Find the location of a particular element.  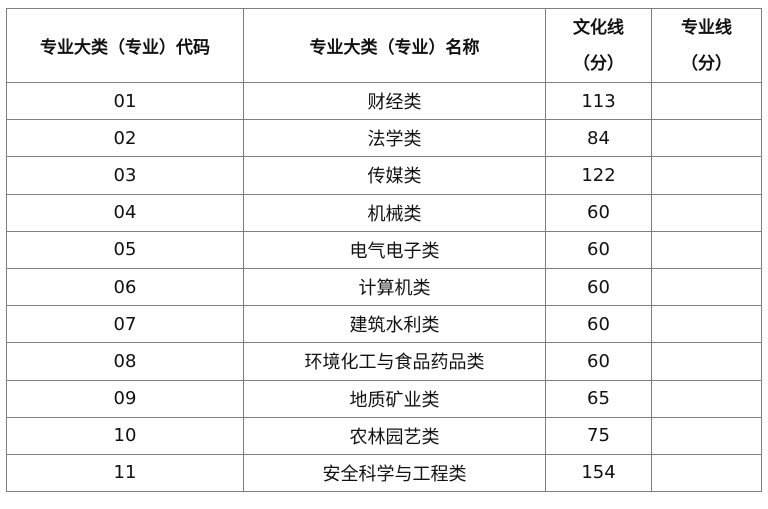

table-row: 09 地质矿业类 65 is located at coordinates (384, 398).